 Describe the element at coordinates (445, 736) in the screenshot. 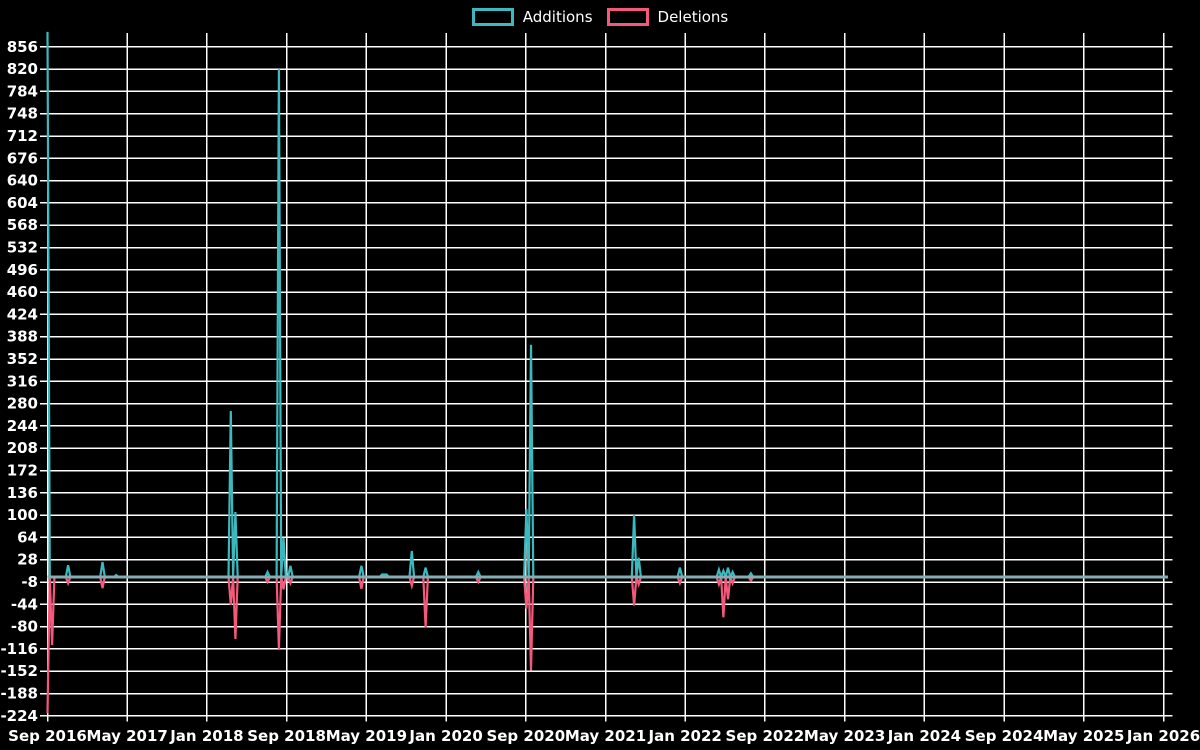

I see `x-axis-tick-label: Jan 2020` at that location.